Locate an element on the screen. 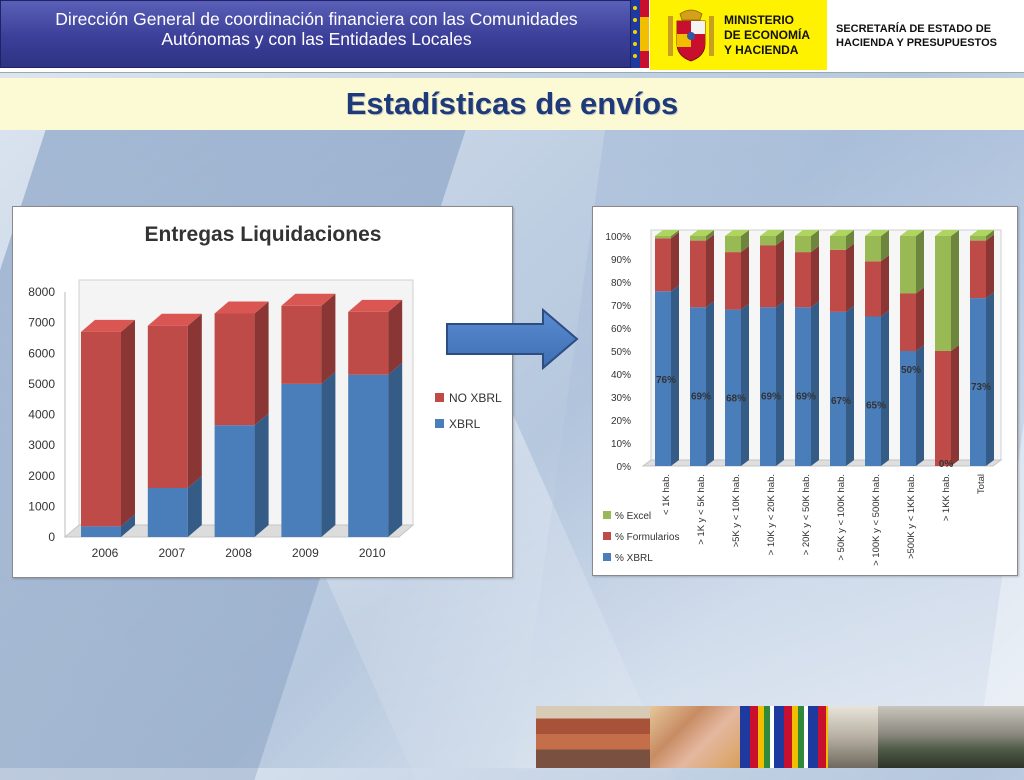  y-tick-label: 1000 is located at coordinates (41, 506).